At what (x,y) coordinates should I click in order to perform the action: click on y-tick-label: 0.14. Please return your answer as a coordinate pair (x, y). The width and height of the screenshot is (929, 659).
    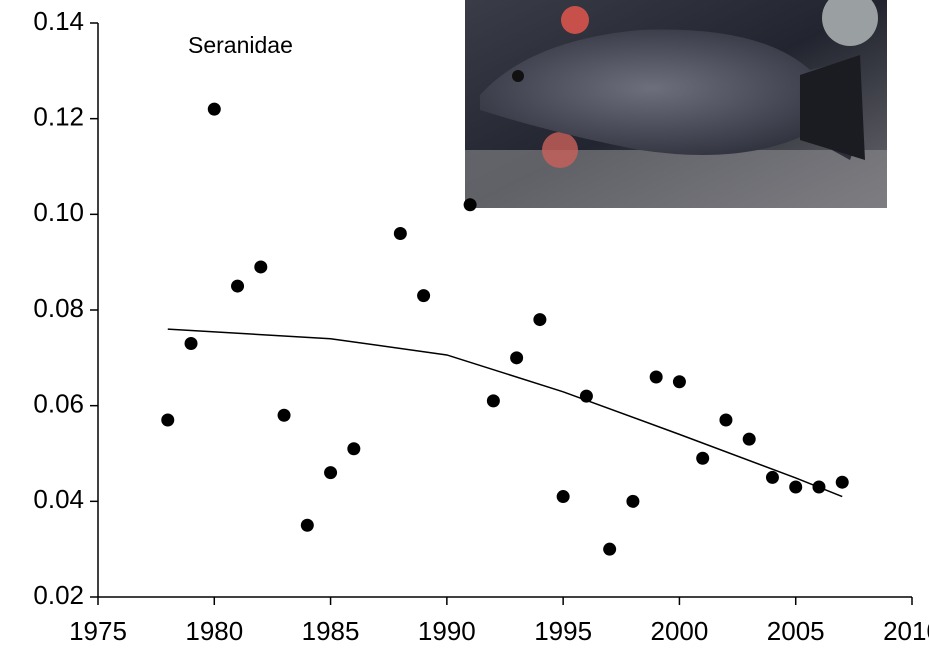
    Looking at the image, I should click on (58, 21).